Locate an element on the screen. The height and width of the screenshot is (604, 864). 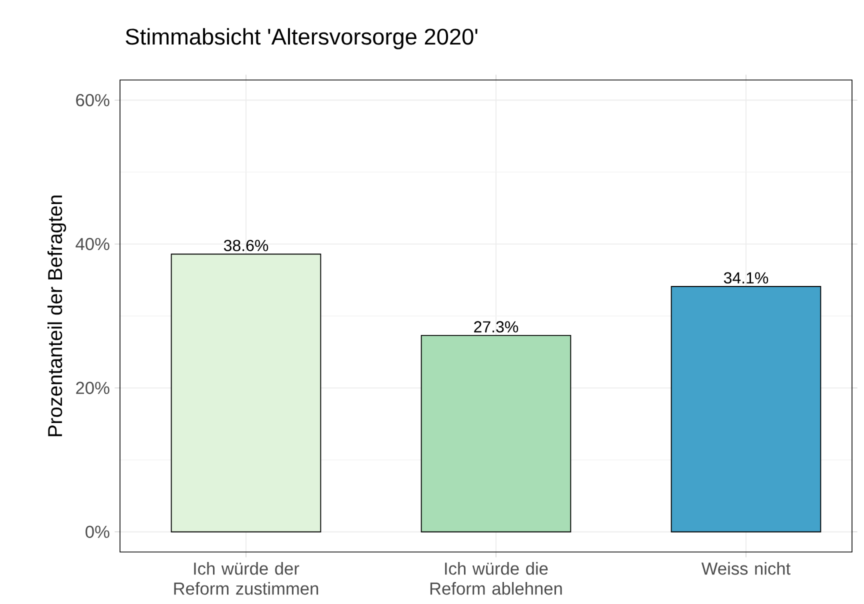
x-tick-label: Ich würde die Reform ablehnen is located at coordinates (496, 578).